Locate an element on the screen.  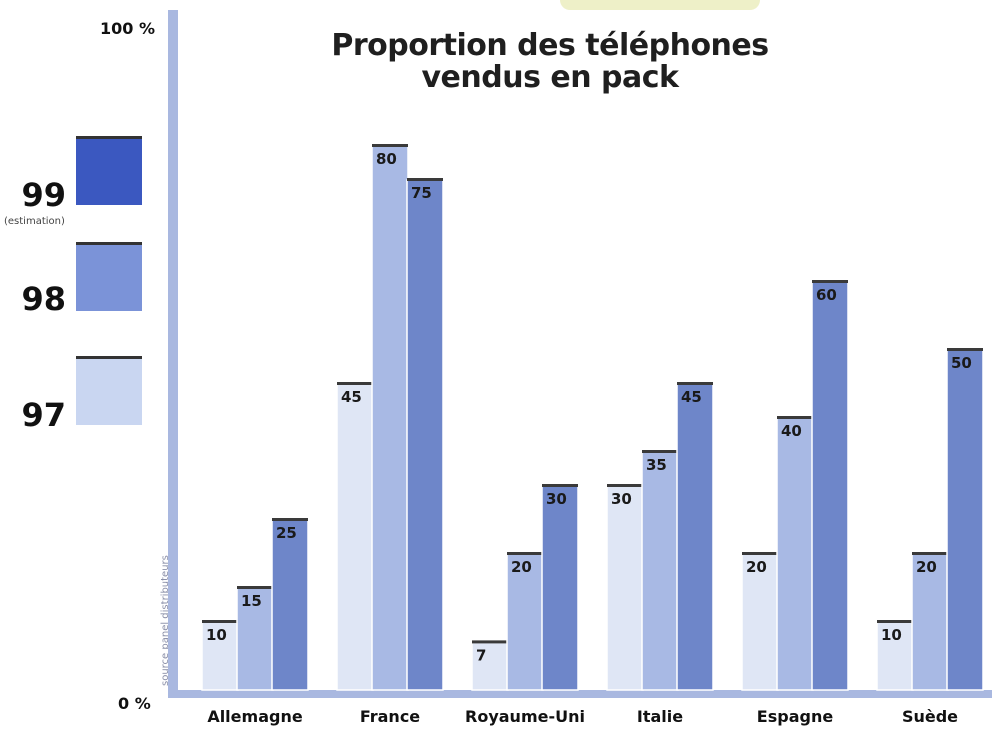
data-label-espagne-98: 40 is located at coordinates (791, 431).